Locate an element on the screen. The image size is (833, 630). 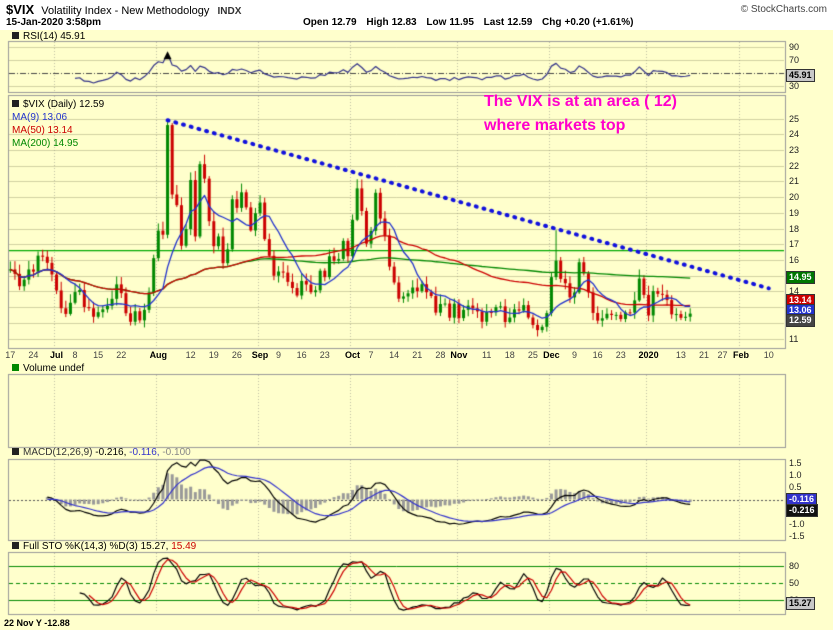
x-axis-label: 17 is located at coordinates (10, 355).